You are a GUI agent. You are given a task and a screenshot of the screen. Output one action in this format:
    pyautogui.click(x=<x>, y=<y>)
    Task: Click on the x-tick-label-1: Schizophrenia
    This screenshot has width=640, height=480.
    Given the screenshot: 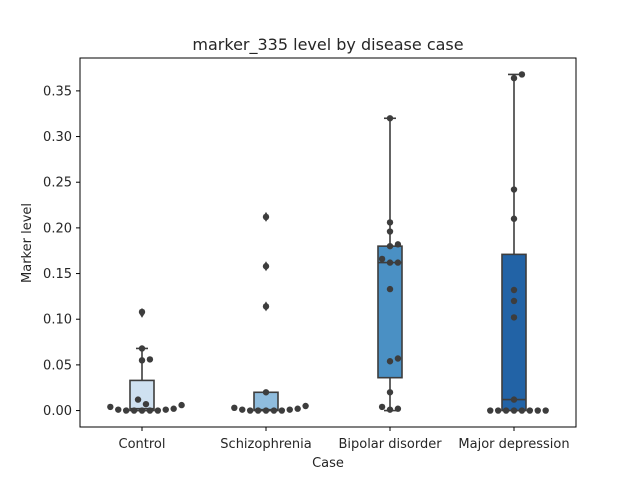 What is the action you would take?
    pyautogui.click(x=265, y=444)
    